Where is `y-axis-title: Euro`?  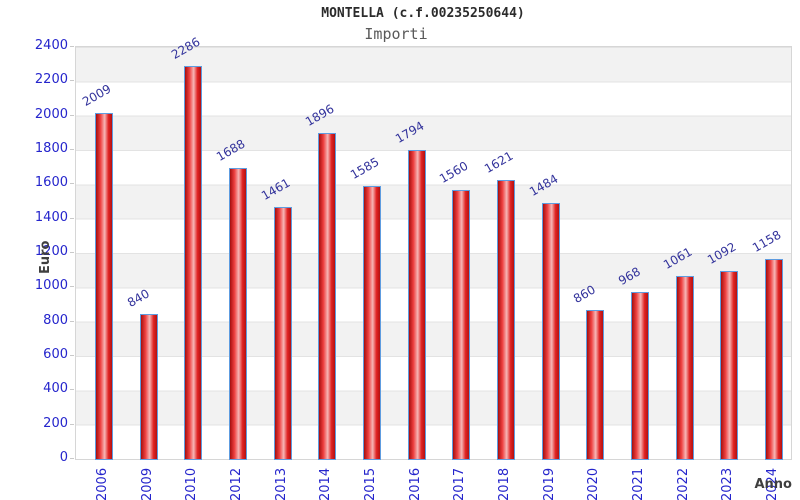 y-axis-title: Euro is located at coordinates (45, 257).